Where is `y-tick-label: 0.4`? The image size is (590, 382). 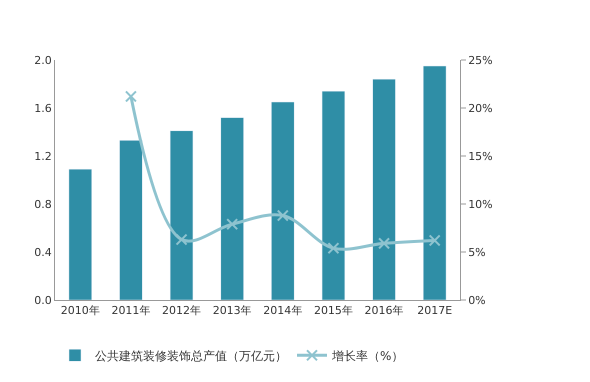 y-tick-label: 0.4 is located at coordinates (43, 252).